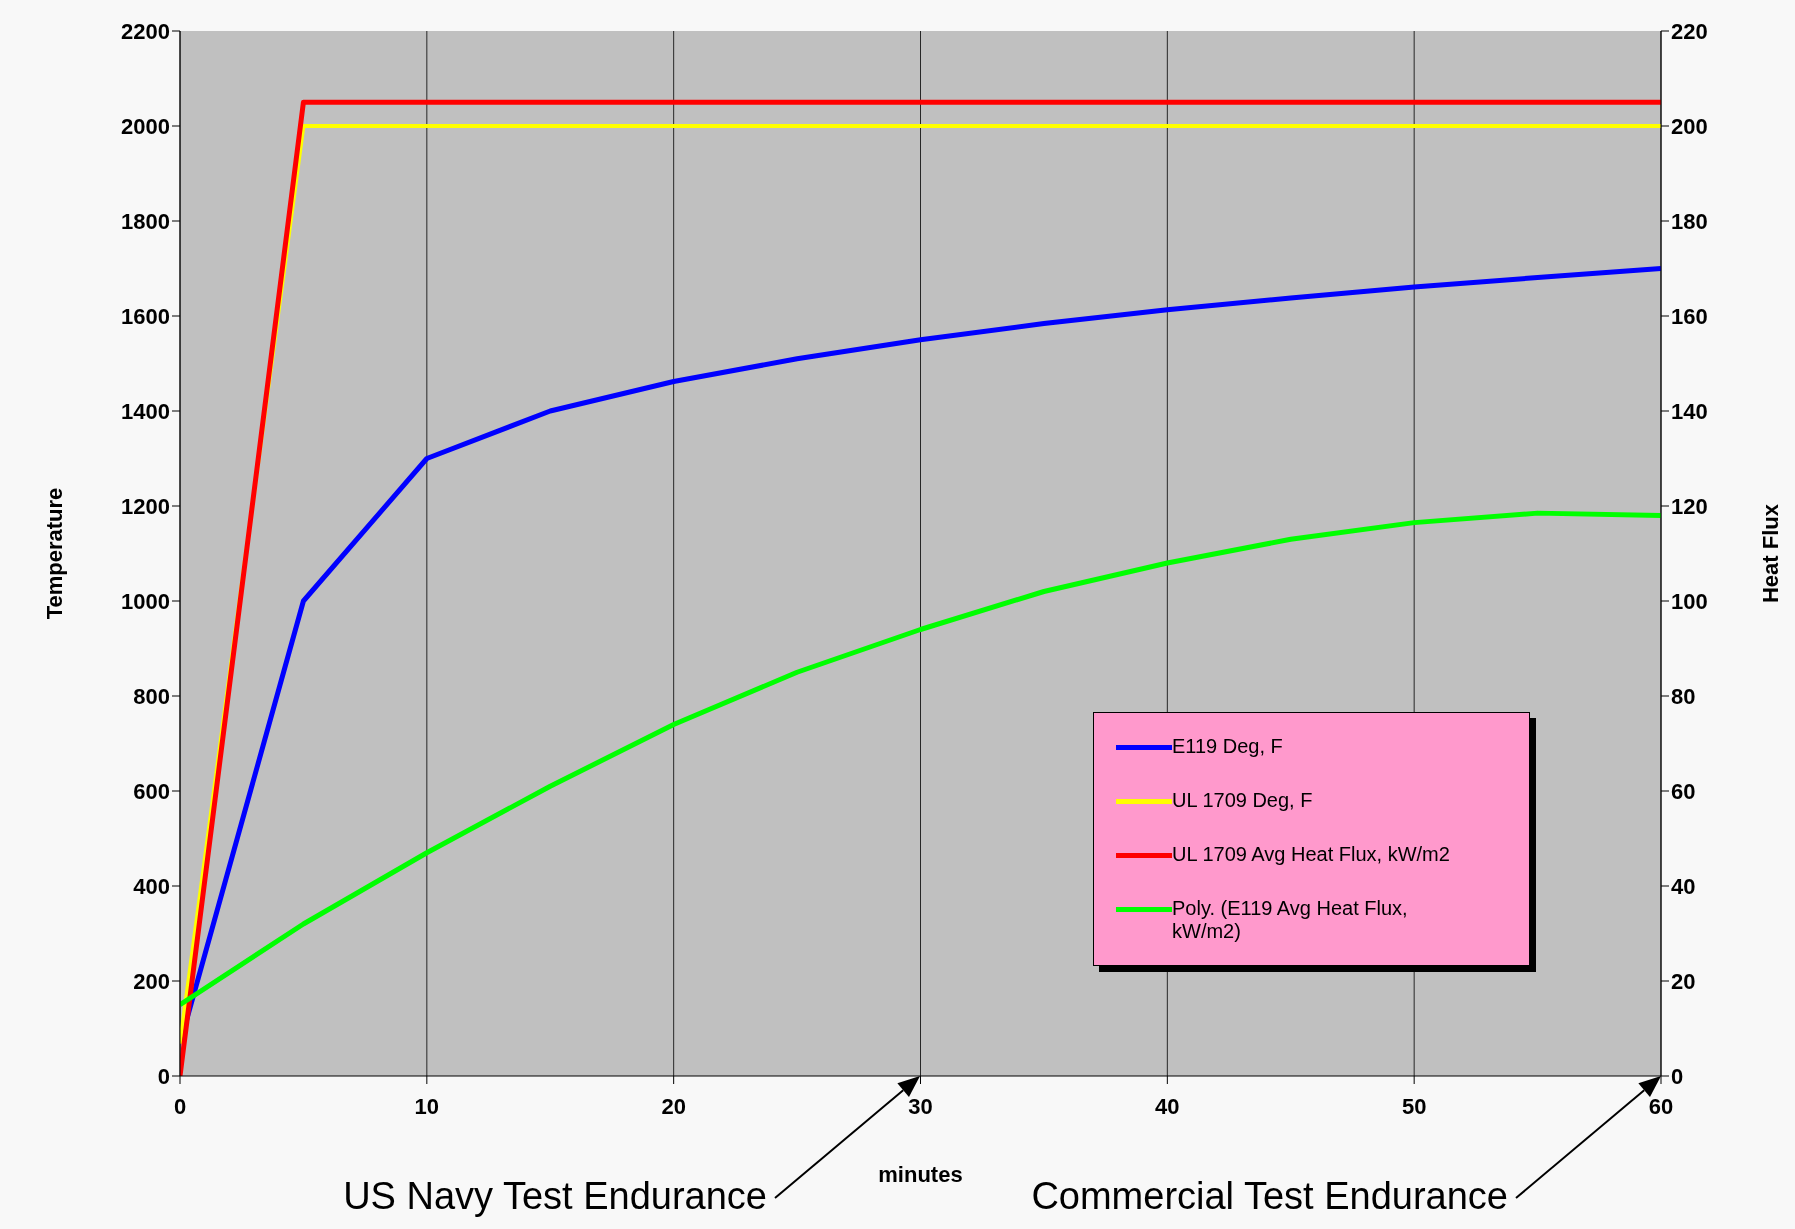 The height and width of the screenshot is (1229, 1795). Describe the element at coordinates (555, 1196) in the screenshot. I see `text: US Navy Test Endurance` at that location.